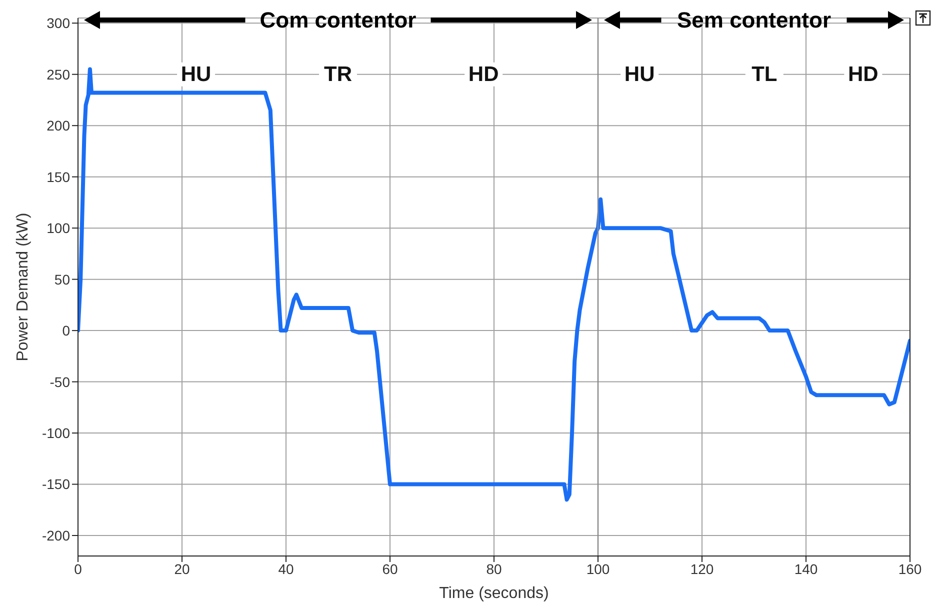  Describe the element at coordinates (58, 176) in the screenshot. I see `y-tick-label: 150` at that location.